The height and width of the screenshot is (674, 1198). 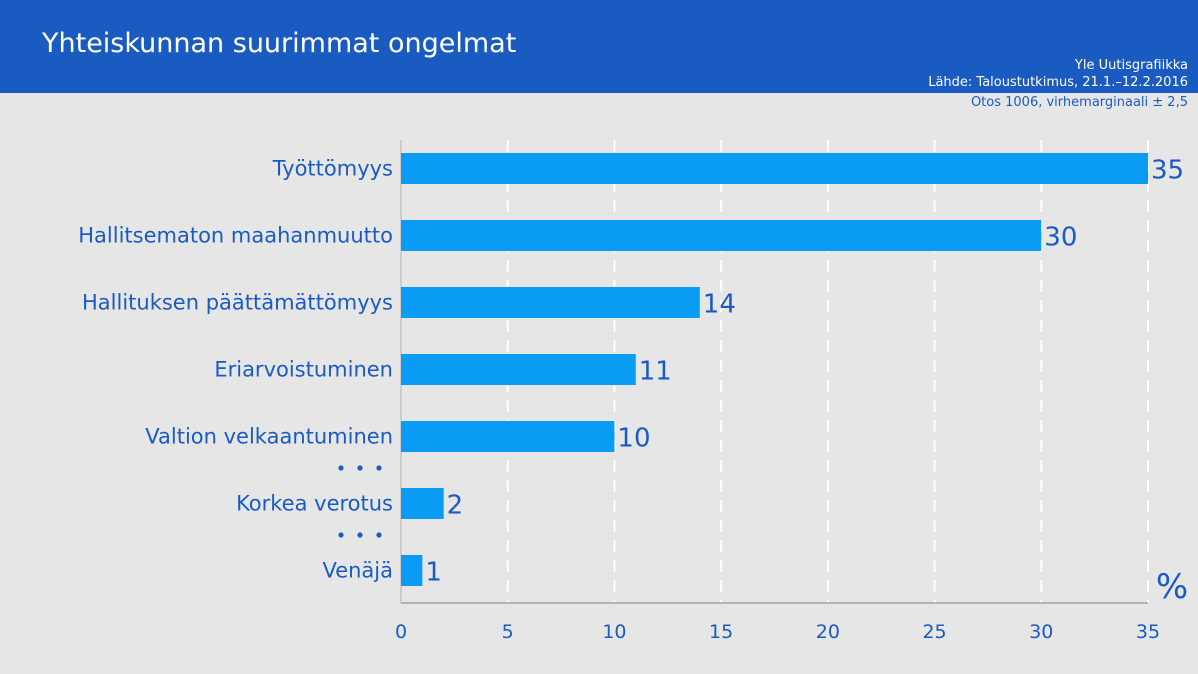 What do you see at coordinates (934, 632) in the screenshot?
I see `x-tick-label: 25` at bounding box center [934, 632].